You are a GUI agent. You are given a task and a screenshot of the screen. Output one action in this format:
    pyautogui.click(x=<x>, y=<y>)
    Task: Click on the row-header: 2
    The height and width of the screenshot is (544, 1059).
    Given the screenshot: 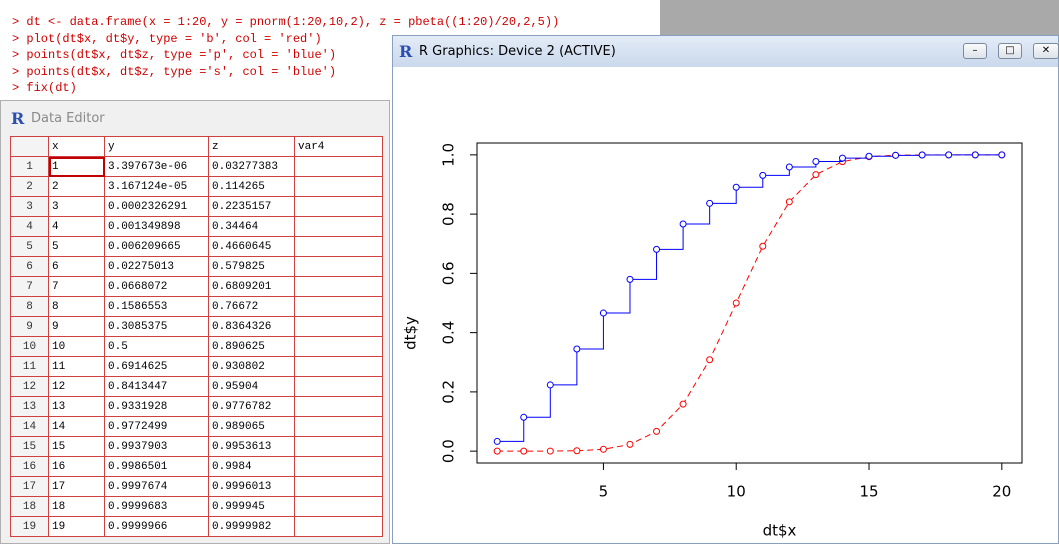 What is the action you would take?
    pyautogui.click(x=29, y=186)
    